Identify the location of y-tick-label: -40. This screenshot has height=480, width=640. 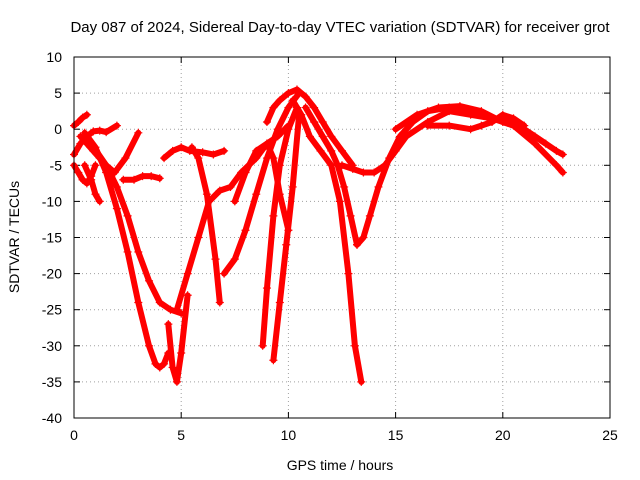
(52, 418).